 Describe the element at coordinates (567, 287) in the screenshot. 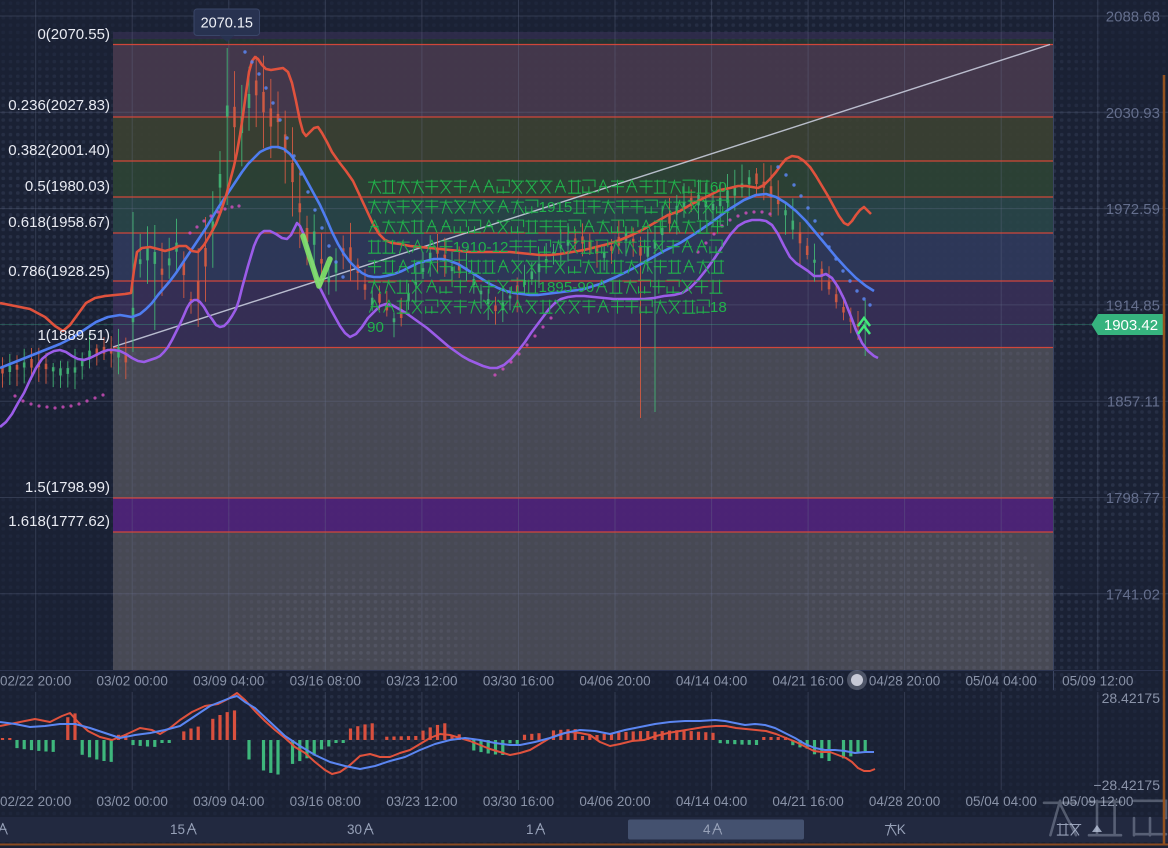

I see `svg-text: 1895-90` at that location.